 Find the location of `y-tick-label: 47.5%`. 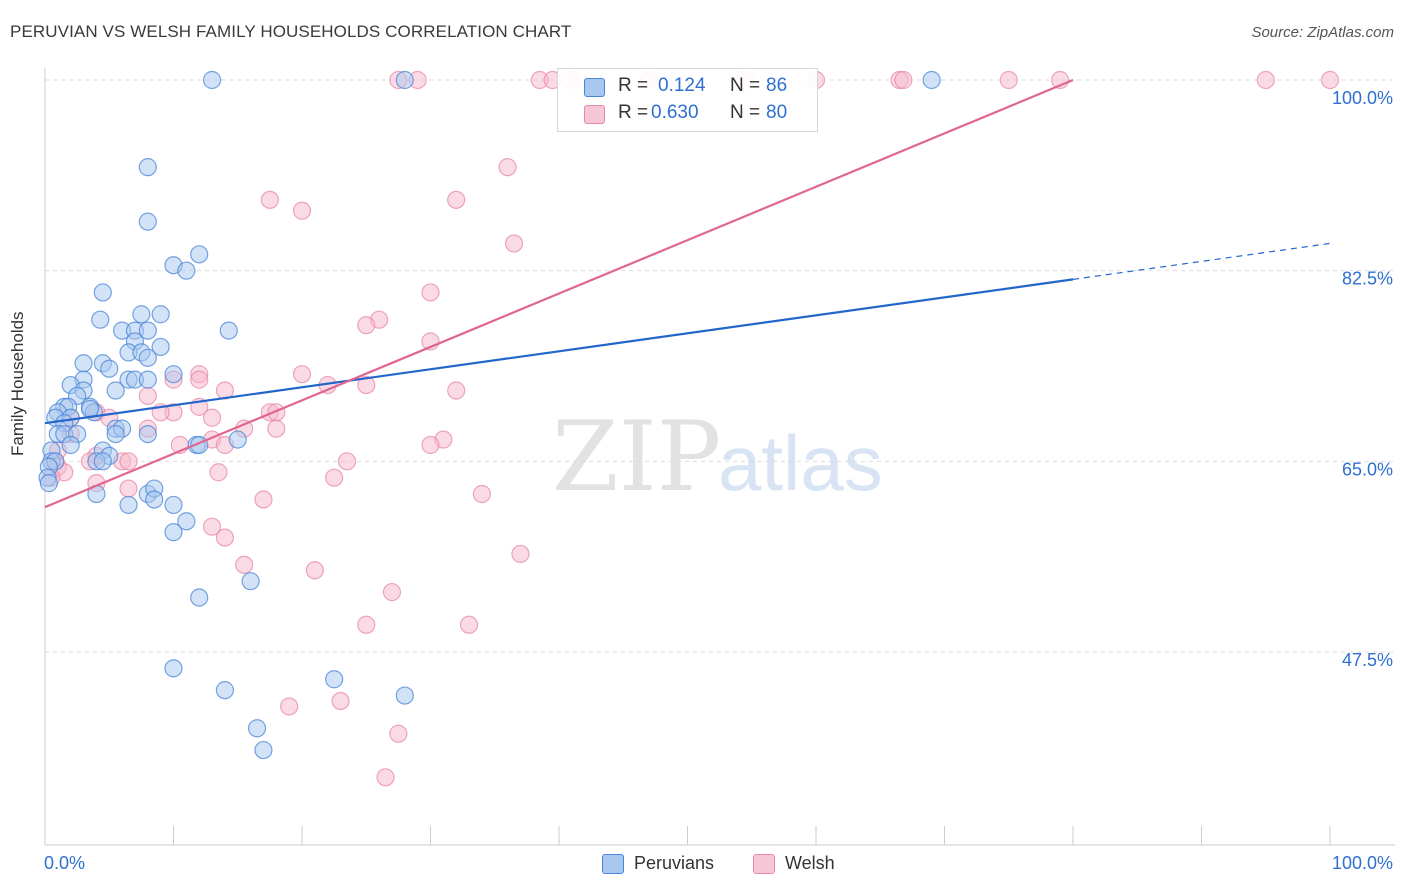

y-tick-label: 47.5% is located at coordinates (1367, 660).